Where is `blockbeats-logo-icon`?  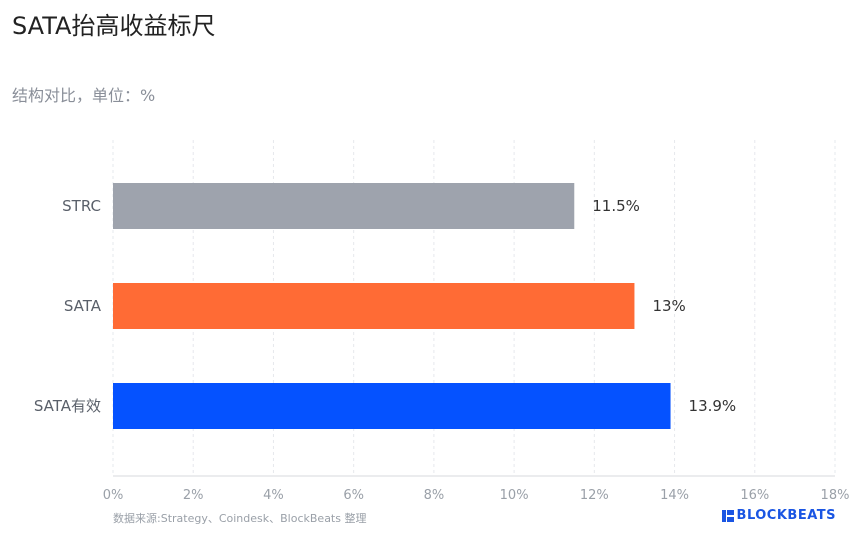
blockbeats-logo-icon is located at coordinates (727, 515).